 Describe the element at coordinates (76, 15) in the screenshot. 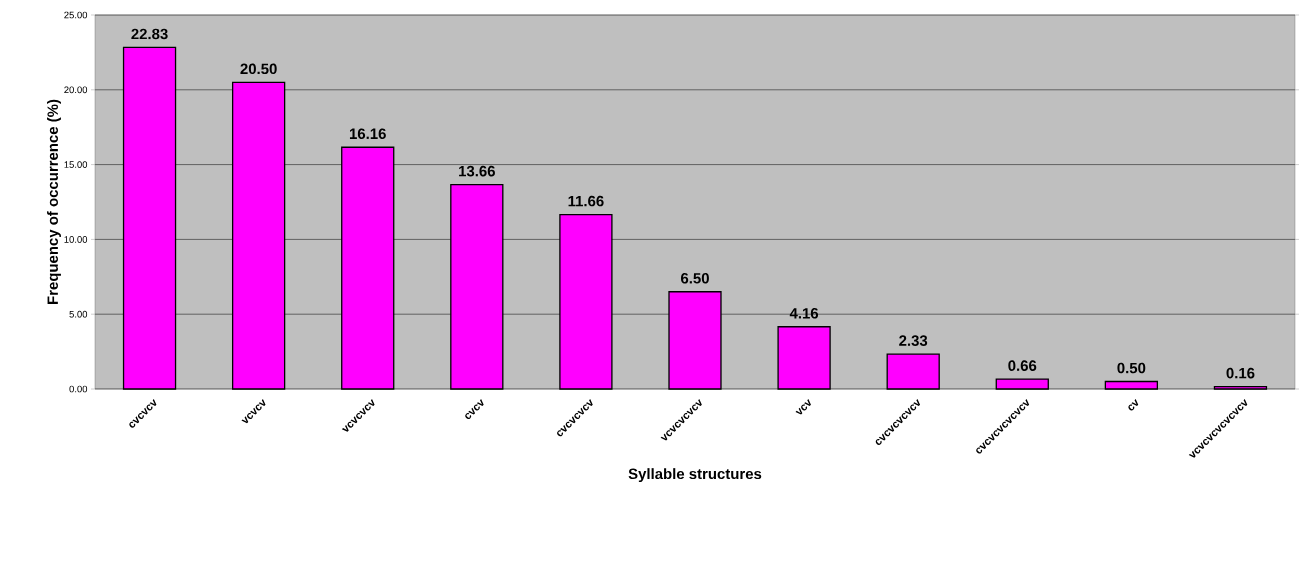

I see `y-tick-label: 25.00` at that location.